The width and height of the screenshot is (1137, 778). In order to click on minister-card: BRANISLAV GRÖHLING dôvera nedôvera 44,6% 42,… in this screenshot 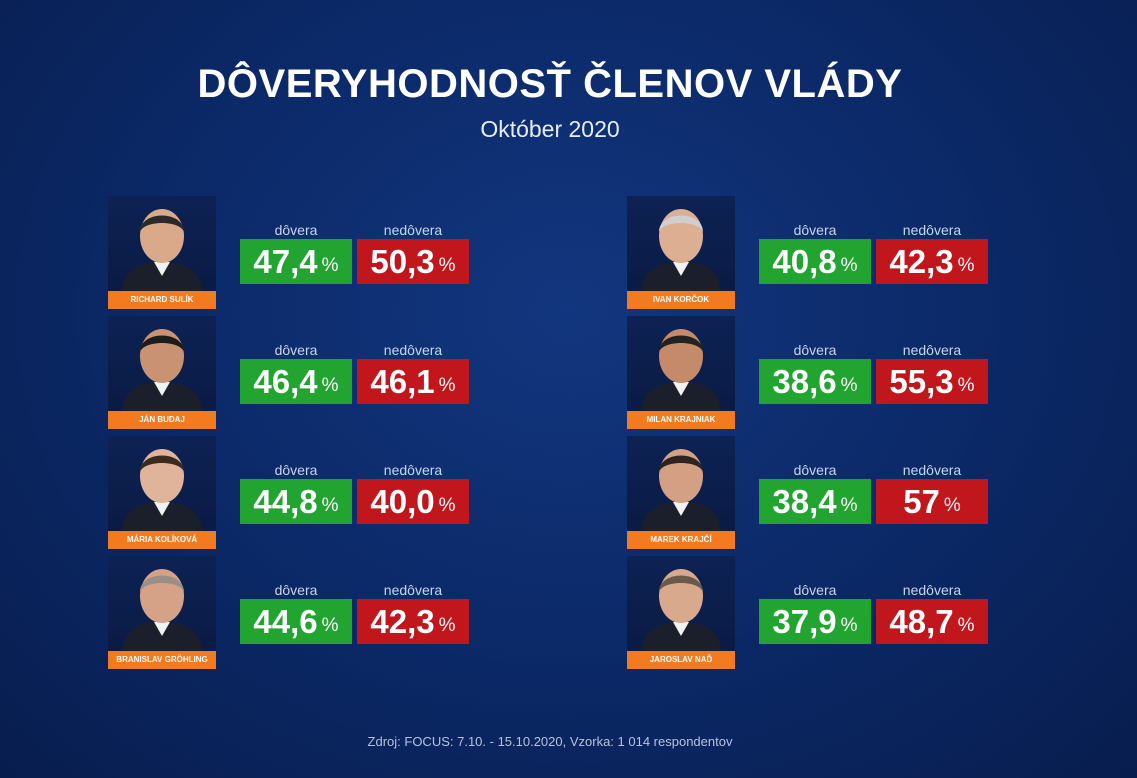, I will do `click(298, 616)`.